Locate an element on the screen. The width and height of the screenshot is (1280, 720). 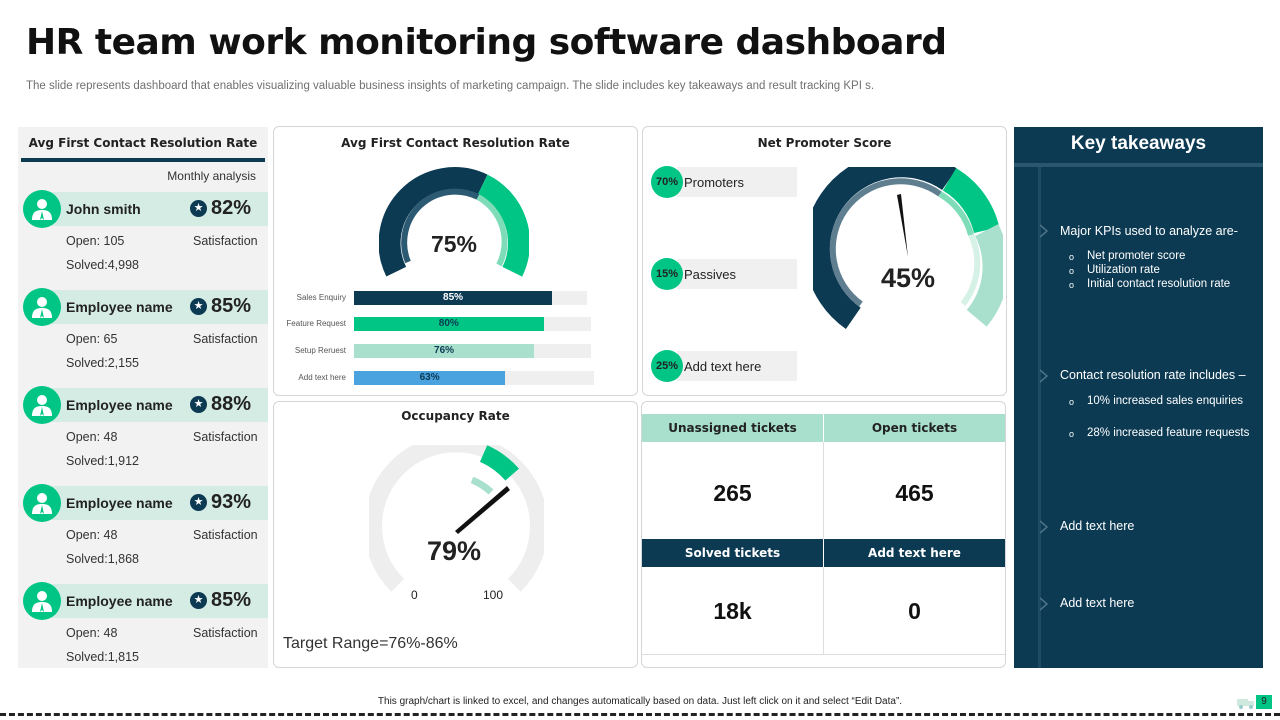
takeaway-subpoint: o 10% increased sales enquiries is located at coordinates (1156, 401).